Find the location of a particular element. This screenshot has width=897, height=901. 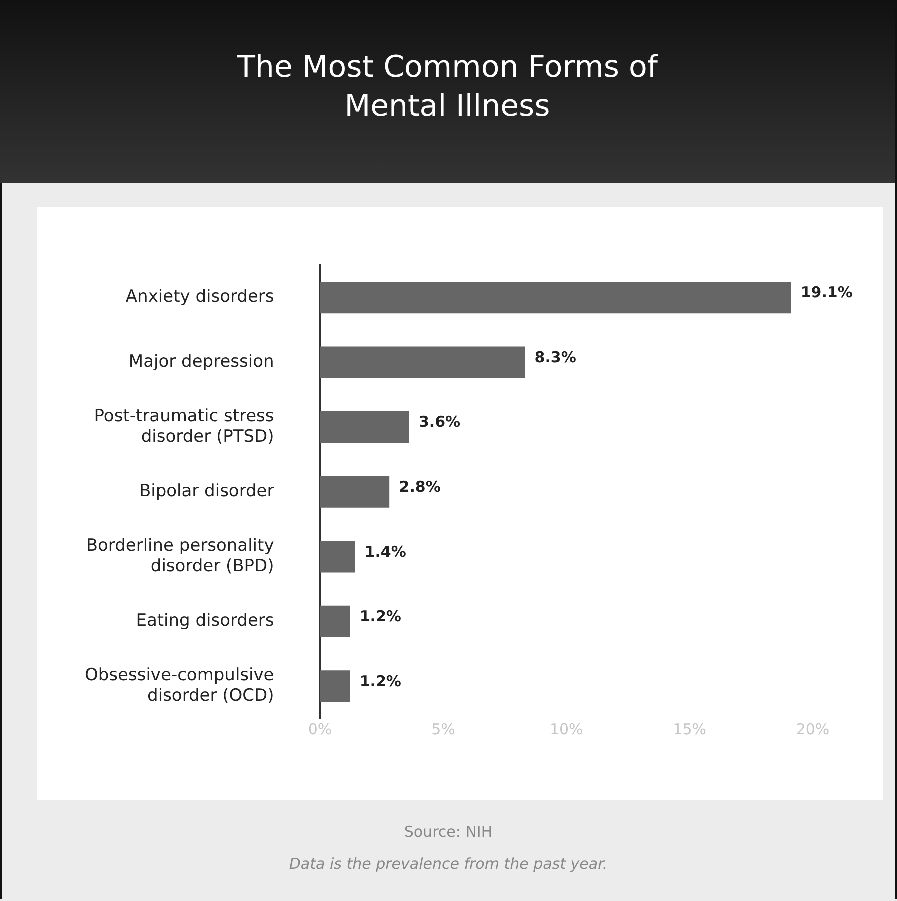

y-tick-label: Obsessive-compulsive disorder (OCD) is located at coordinates (179, 686).